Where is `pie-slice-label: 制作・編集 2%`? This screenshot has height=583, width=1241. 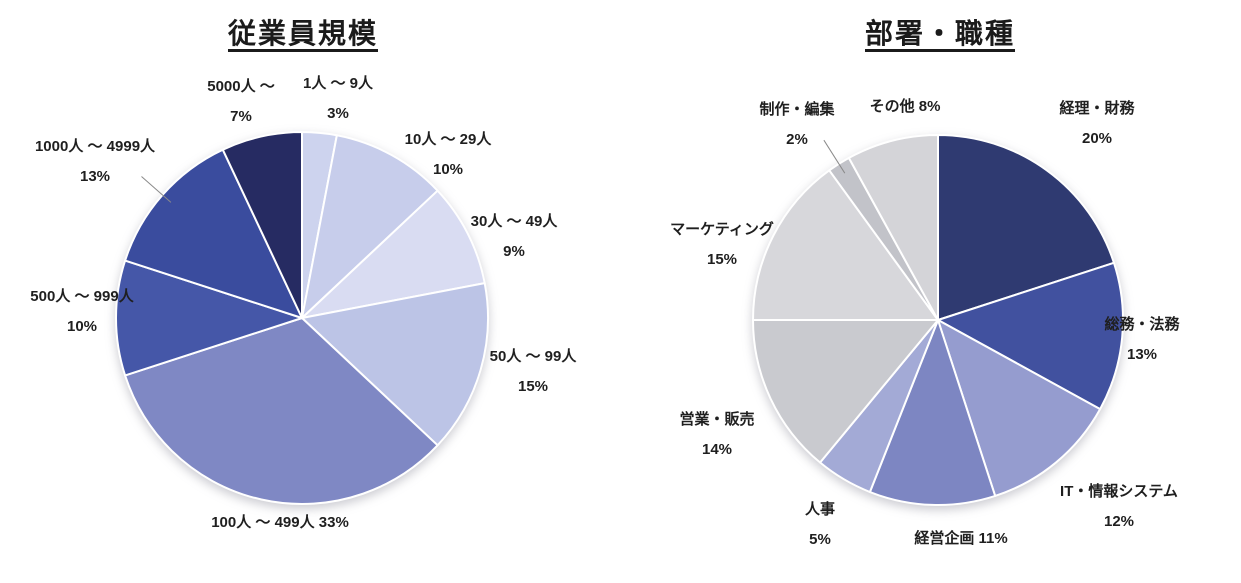
pie-slice-label: 制作・編集 2% is located at coordinates (796, 125).